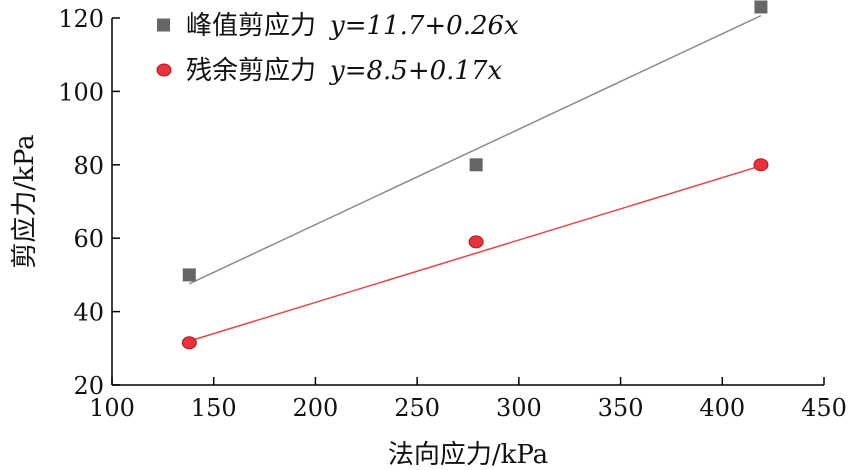 This screenshot has width=852, height=470. What do you see at coordinates (722, 408) in the screenshot?
I see `x-tick-label: 400` at bounding box center [722, 408].